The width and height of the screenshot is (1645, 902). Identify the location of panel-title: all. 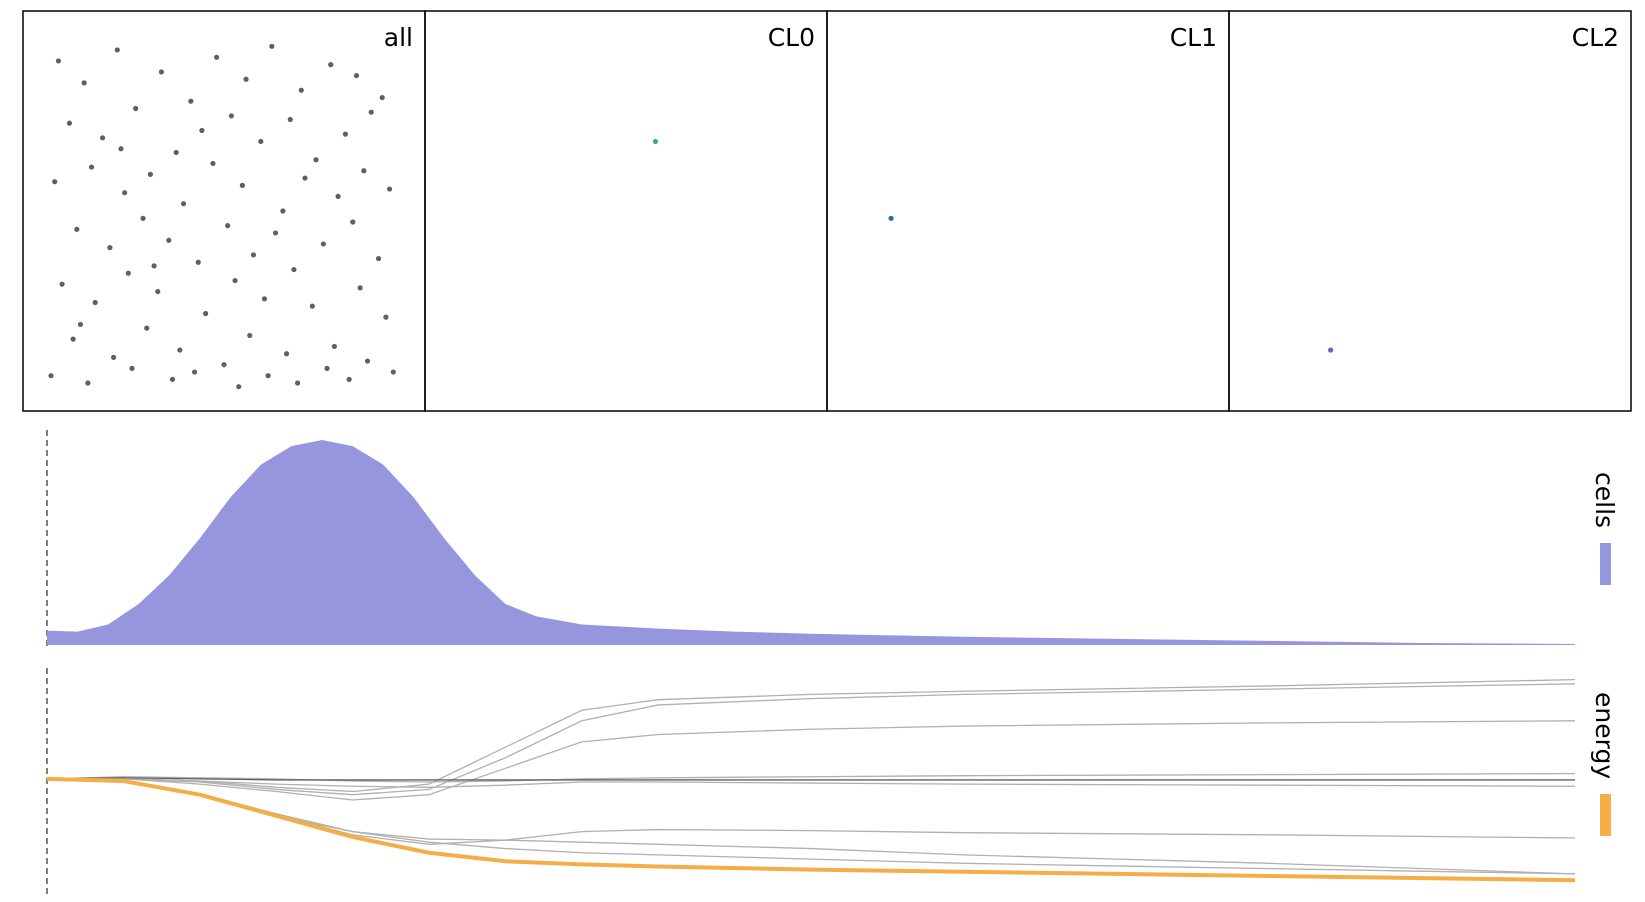
(398, 37).